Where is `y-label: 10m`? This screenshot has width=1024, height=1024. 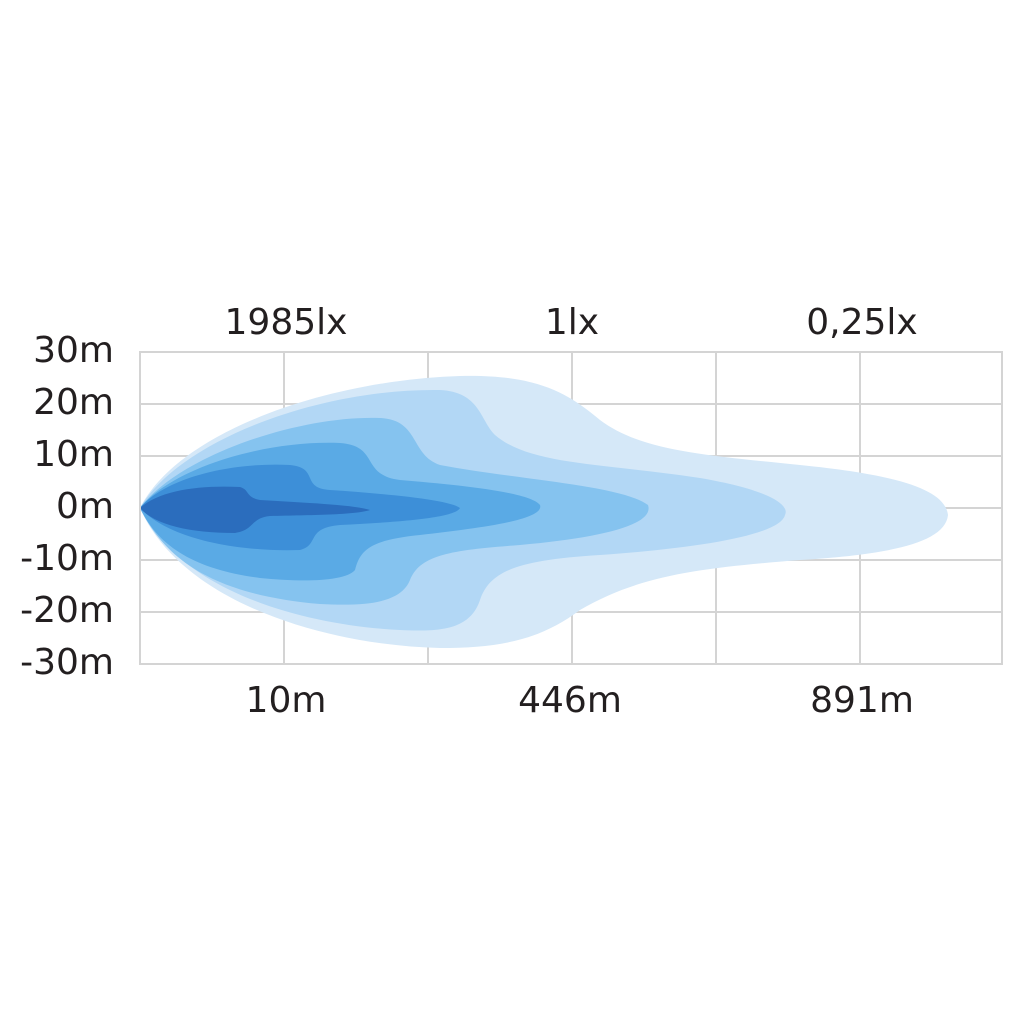
y-label: 10m is located at coordinates (73, 454).